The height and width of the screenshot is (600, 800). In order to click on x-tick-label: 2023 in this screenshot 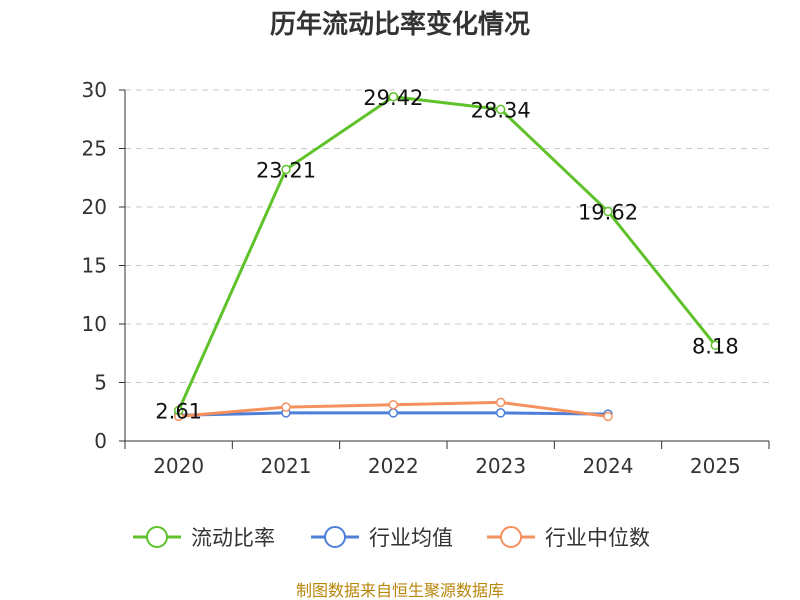, I will do `click(500, 466)`.